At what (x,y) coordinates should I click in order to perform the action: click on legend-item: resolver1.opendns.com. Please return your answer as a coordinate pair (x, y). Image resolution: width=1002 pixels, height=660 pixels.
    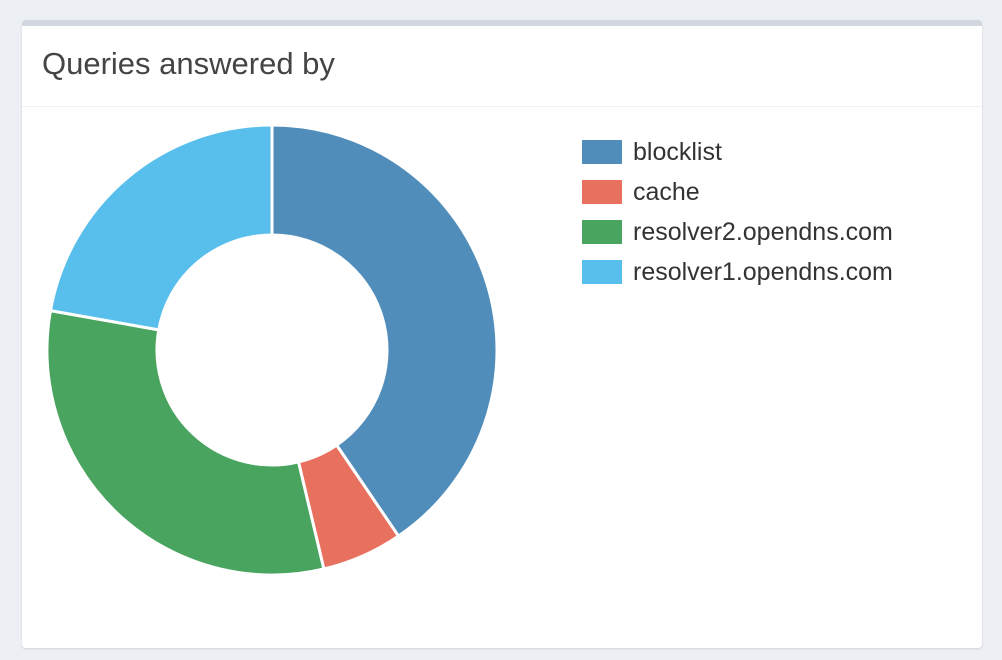
    Looking at the image, I should click on (737, 272).